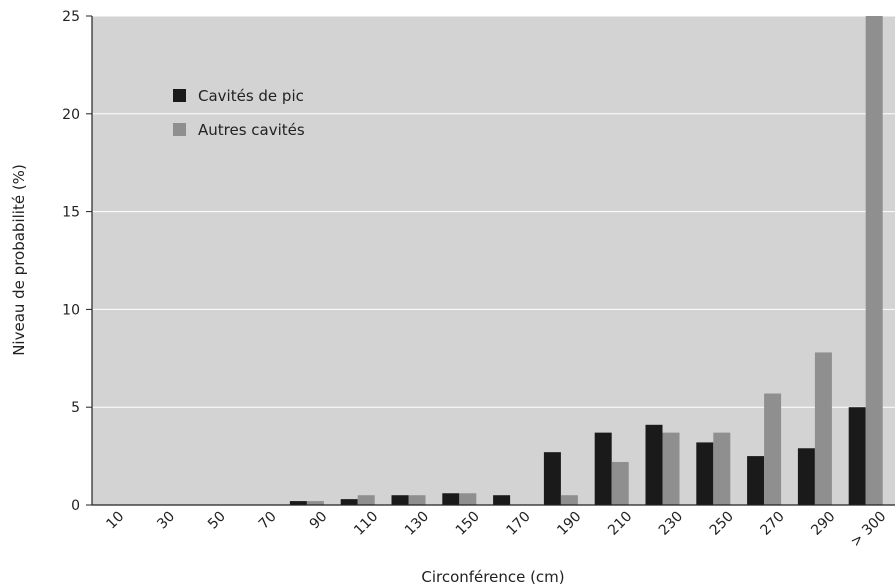  Describe the element at coordinates (268, 521) in the screenshot. I see `x-tick-label: 70` at that location.